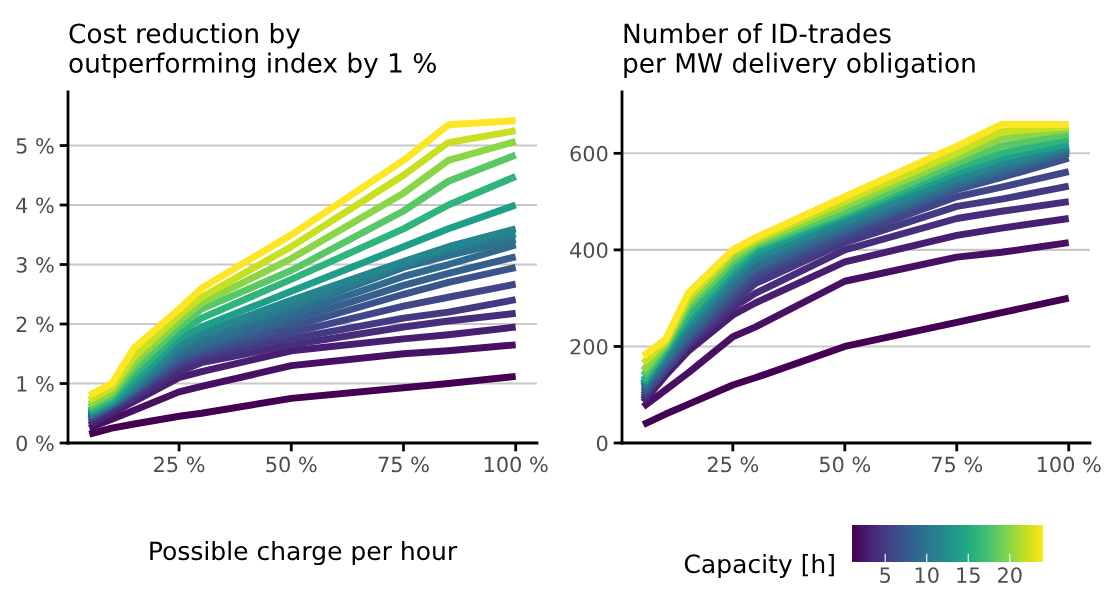  Describe the element at coordinates (927, 575) in the screenshot. I see `color-bar-label: 10` at that location.